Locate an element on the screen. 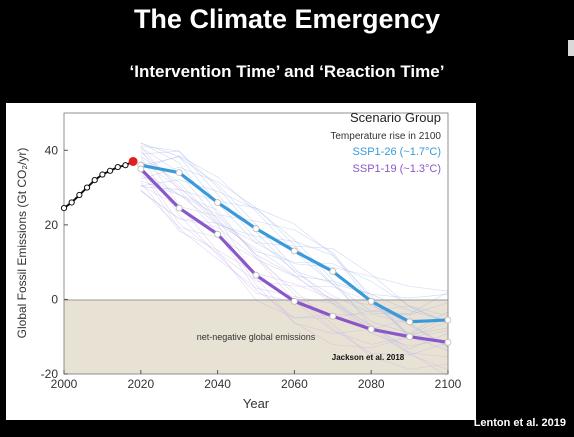 The width and height of the screenshot is (574, 437). x-tick-label: 2000 is located at coordinates (64, 384).